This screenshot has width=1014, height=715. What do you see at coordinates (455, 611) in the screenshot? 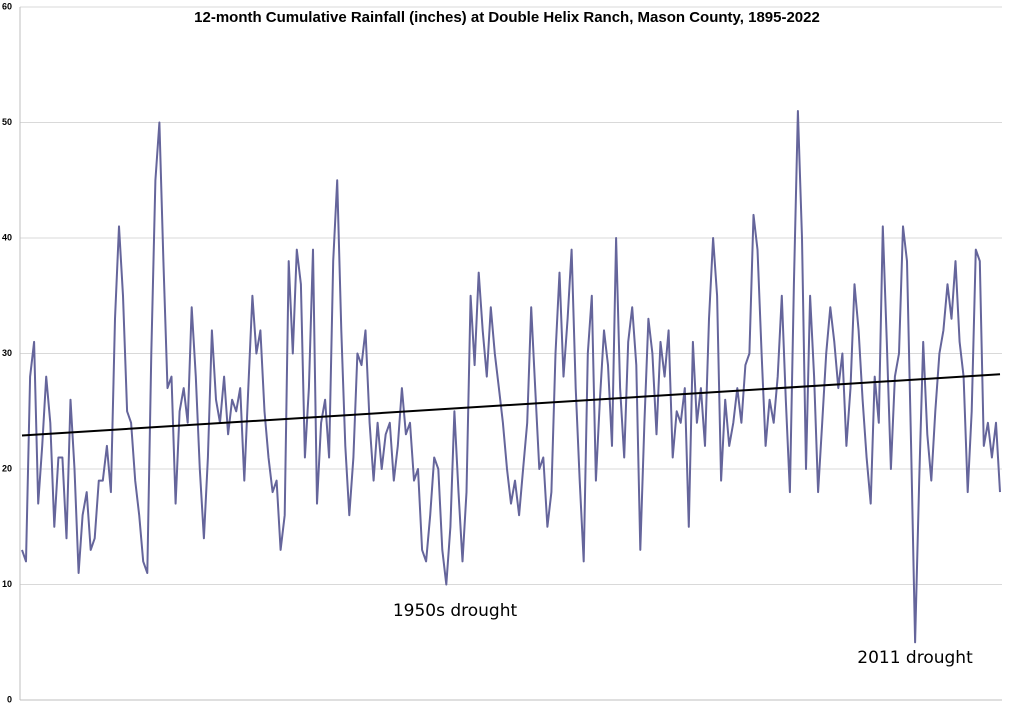
I see `annotation: 1950s drought` at bounding box center [455, 611].